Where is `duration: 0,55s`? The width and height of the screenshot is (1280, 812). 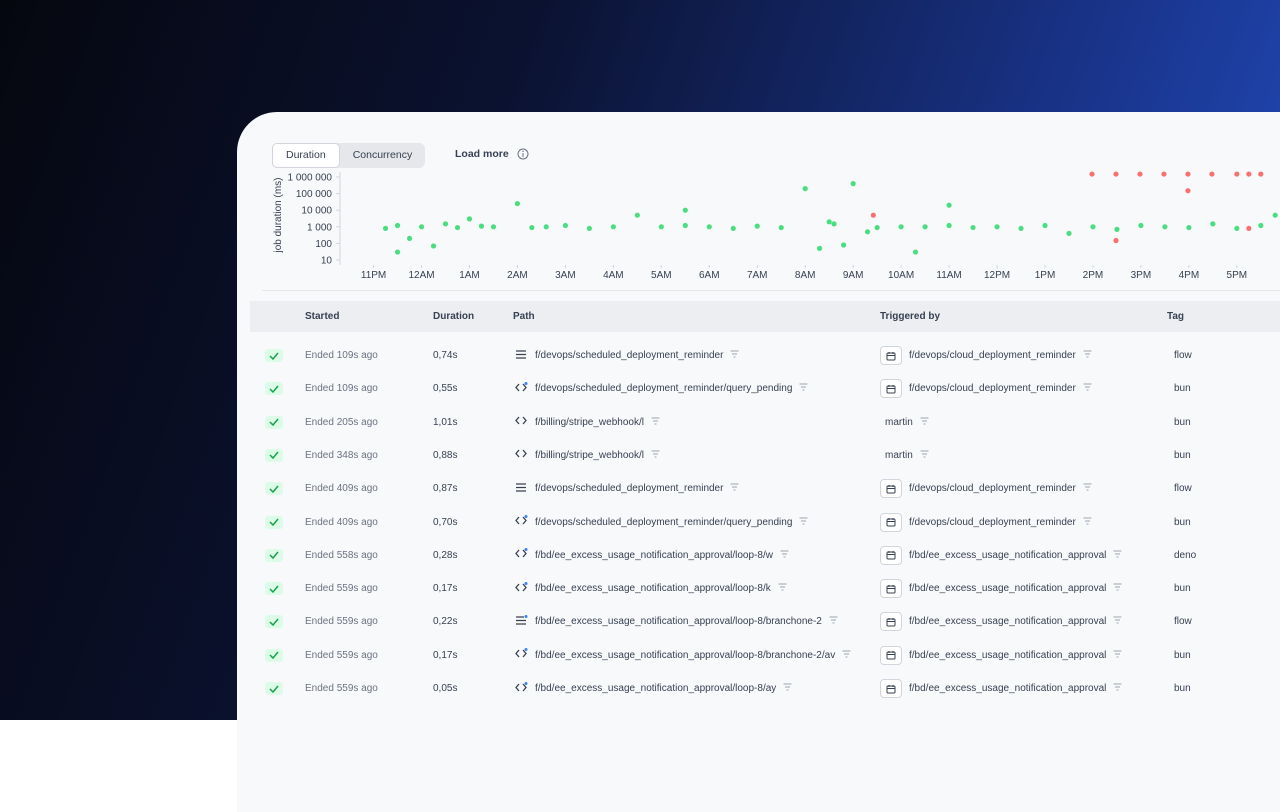 duration: 0,55s is located at coordinates (445, 388).